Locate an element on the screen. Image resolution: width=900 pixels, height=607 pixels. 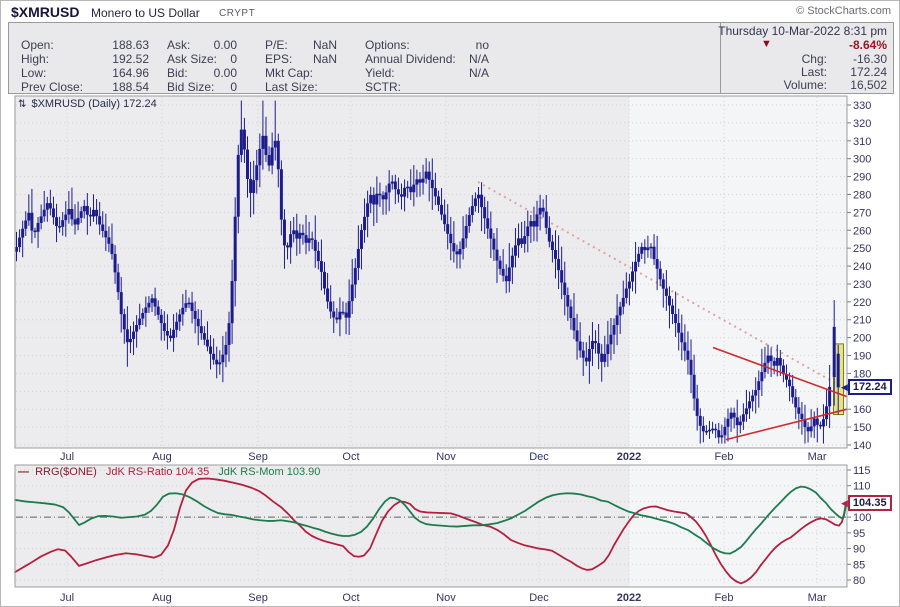
quote-row: Last: 172.24 is located at coordinates (844, 72).